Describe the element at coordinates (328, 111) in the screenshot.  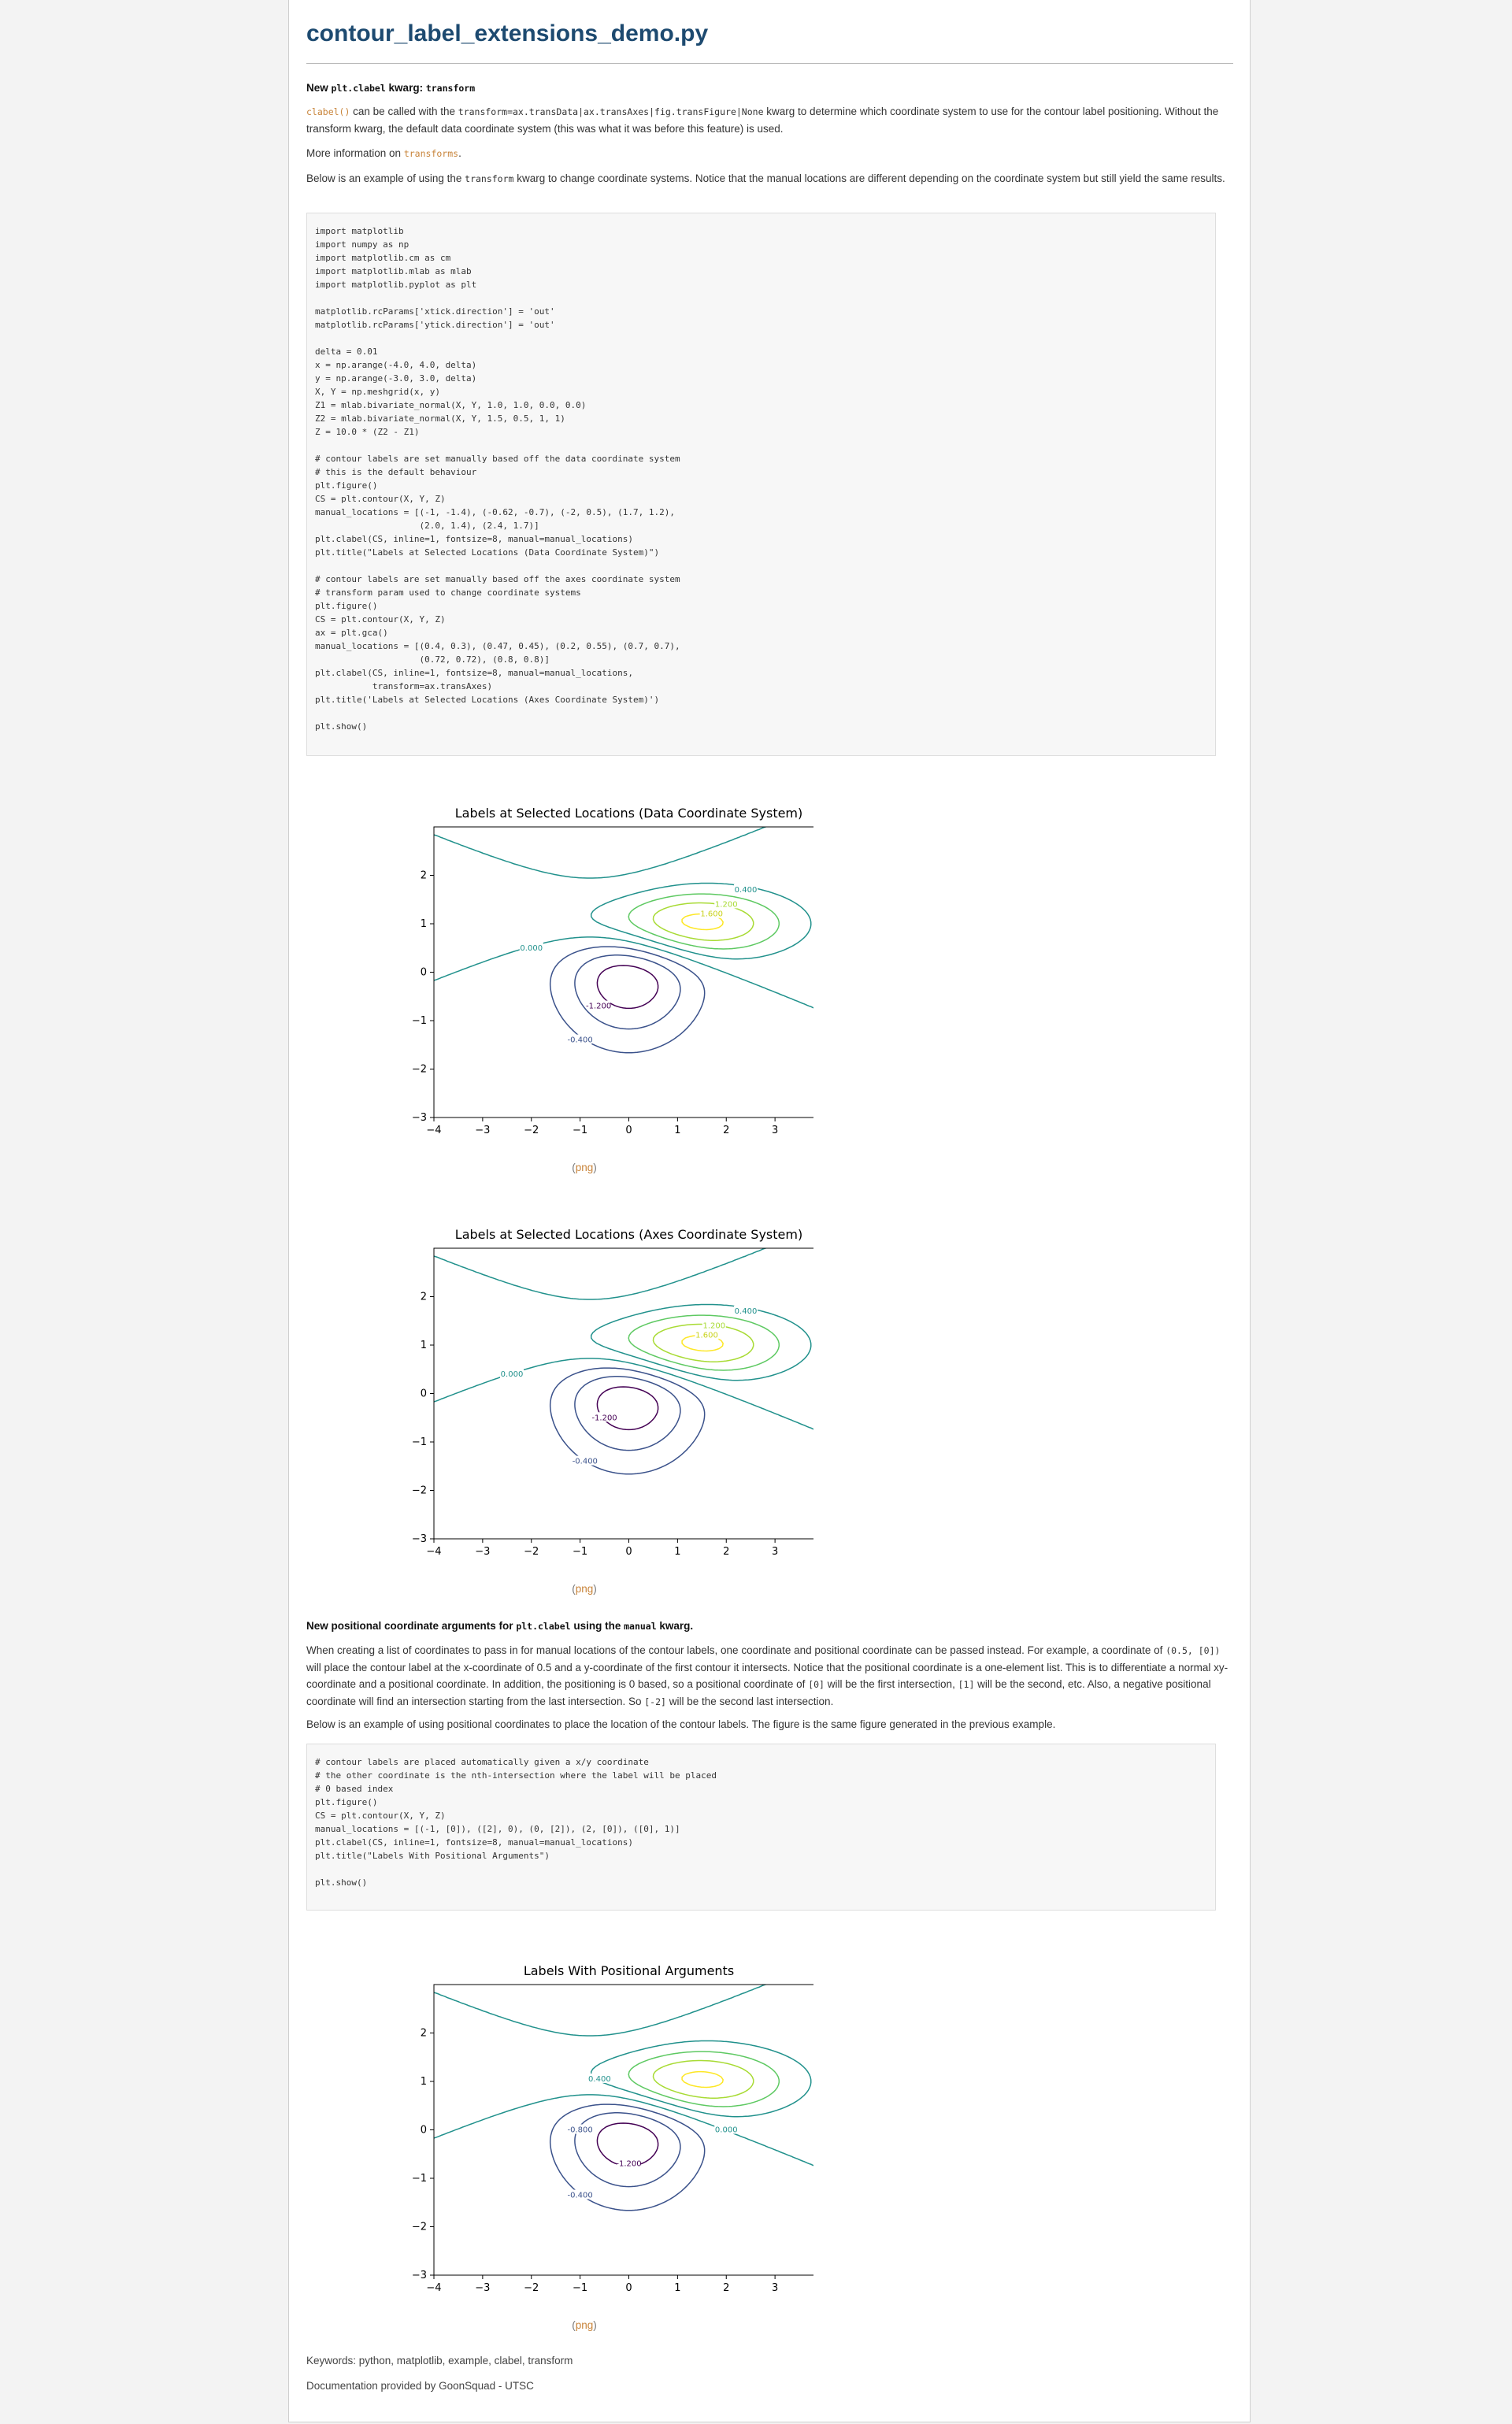
I see `clabel-link: clabel()` at that location.